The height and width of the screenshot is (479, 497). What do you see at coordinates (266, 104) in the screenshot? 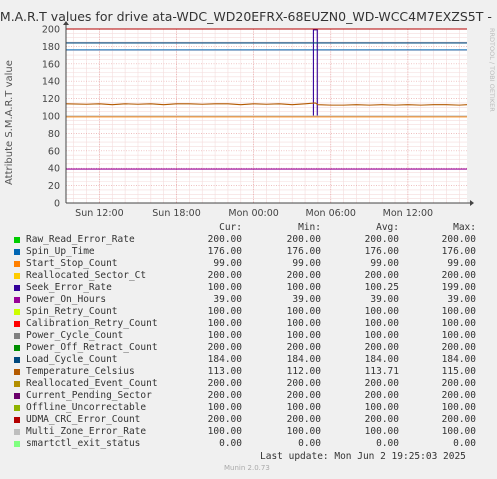
I see `series-line-temperature_celsius` at bounding box center [266, 104].